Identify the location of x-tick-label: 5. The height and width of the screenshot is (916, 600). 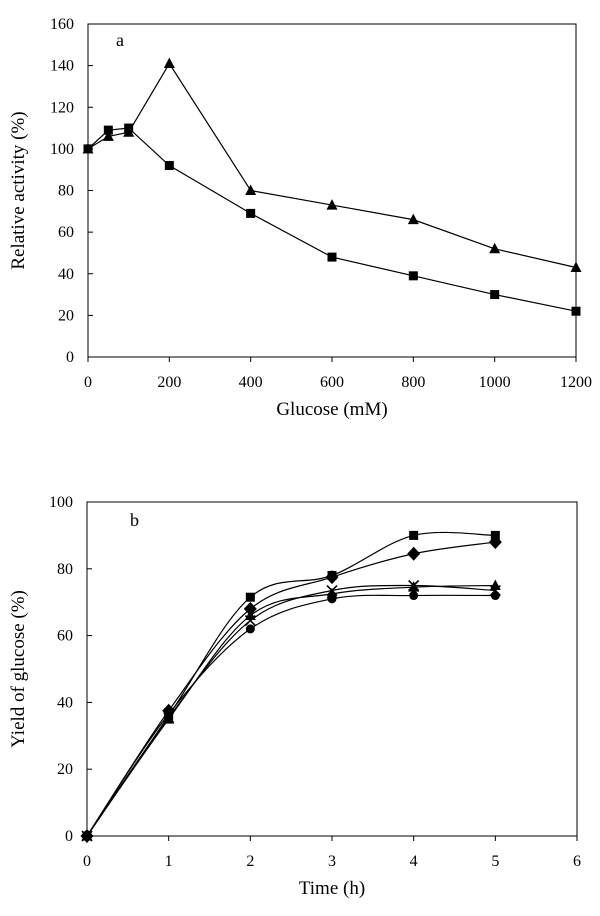
(495, 861).